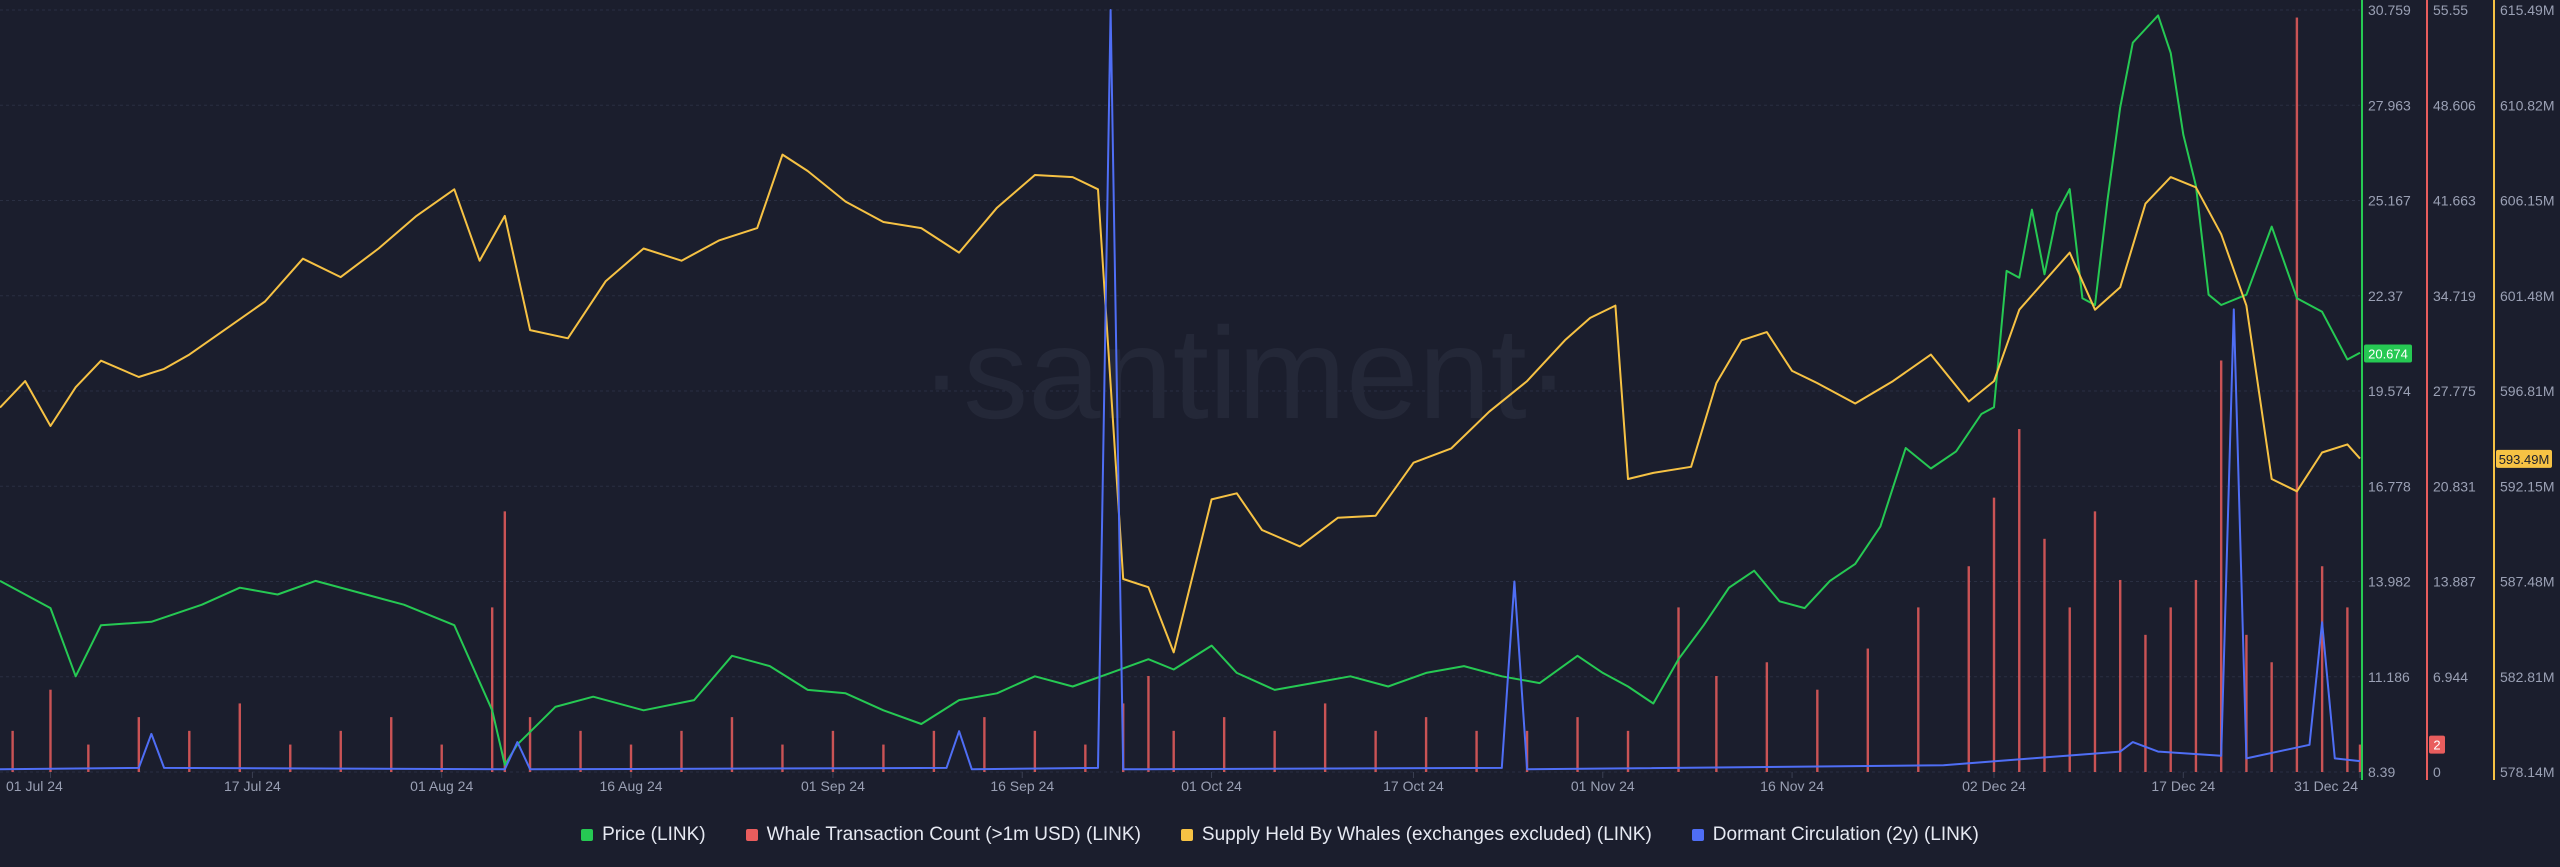  Describe the element at coordinates (2527, 582) in the screenshot. I see `supply-tick-label: 587.48M` at that location.